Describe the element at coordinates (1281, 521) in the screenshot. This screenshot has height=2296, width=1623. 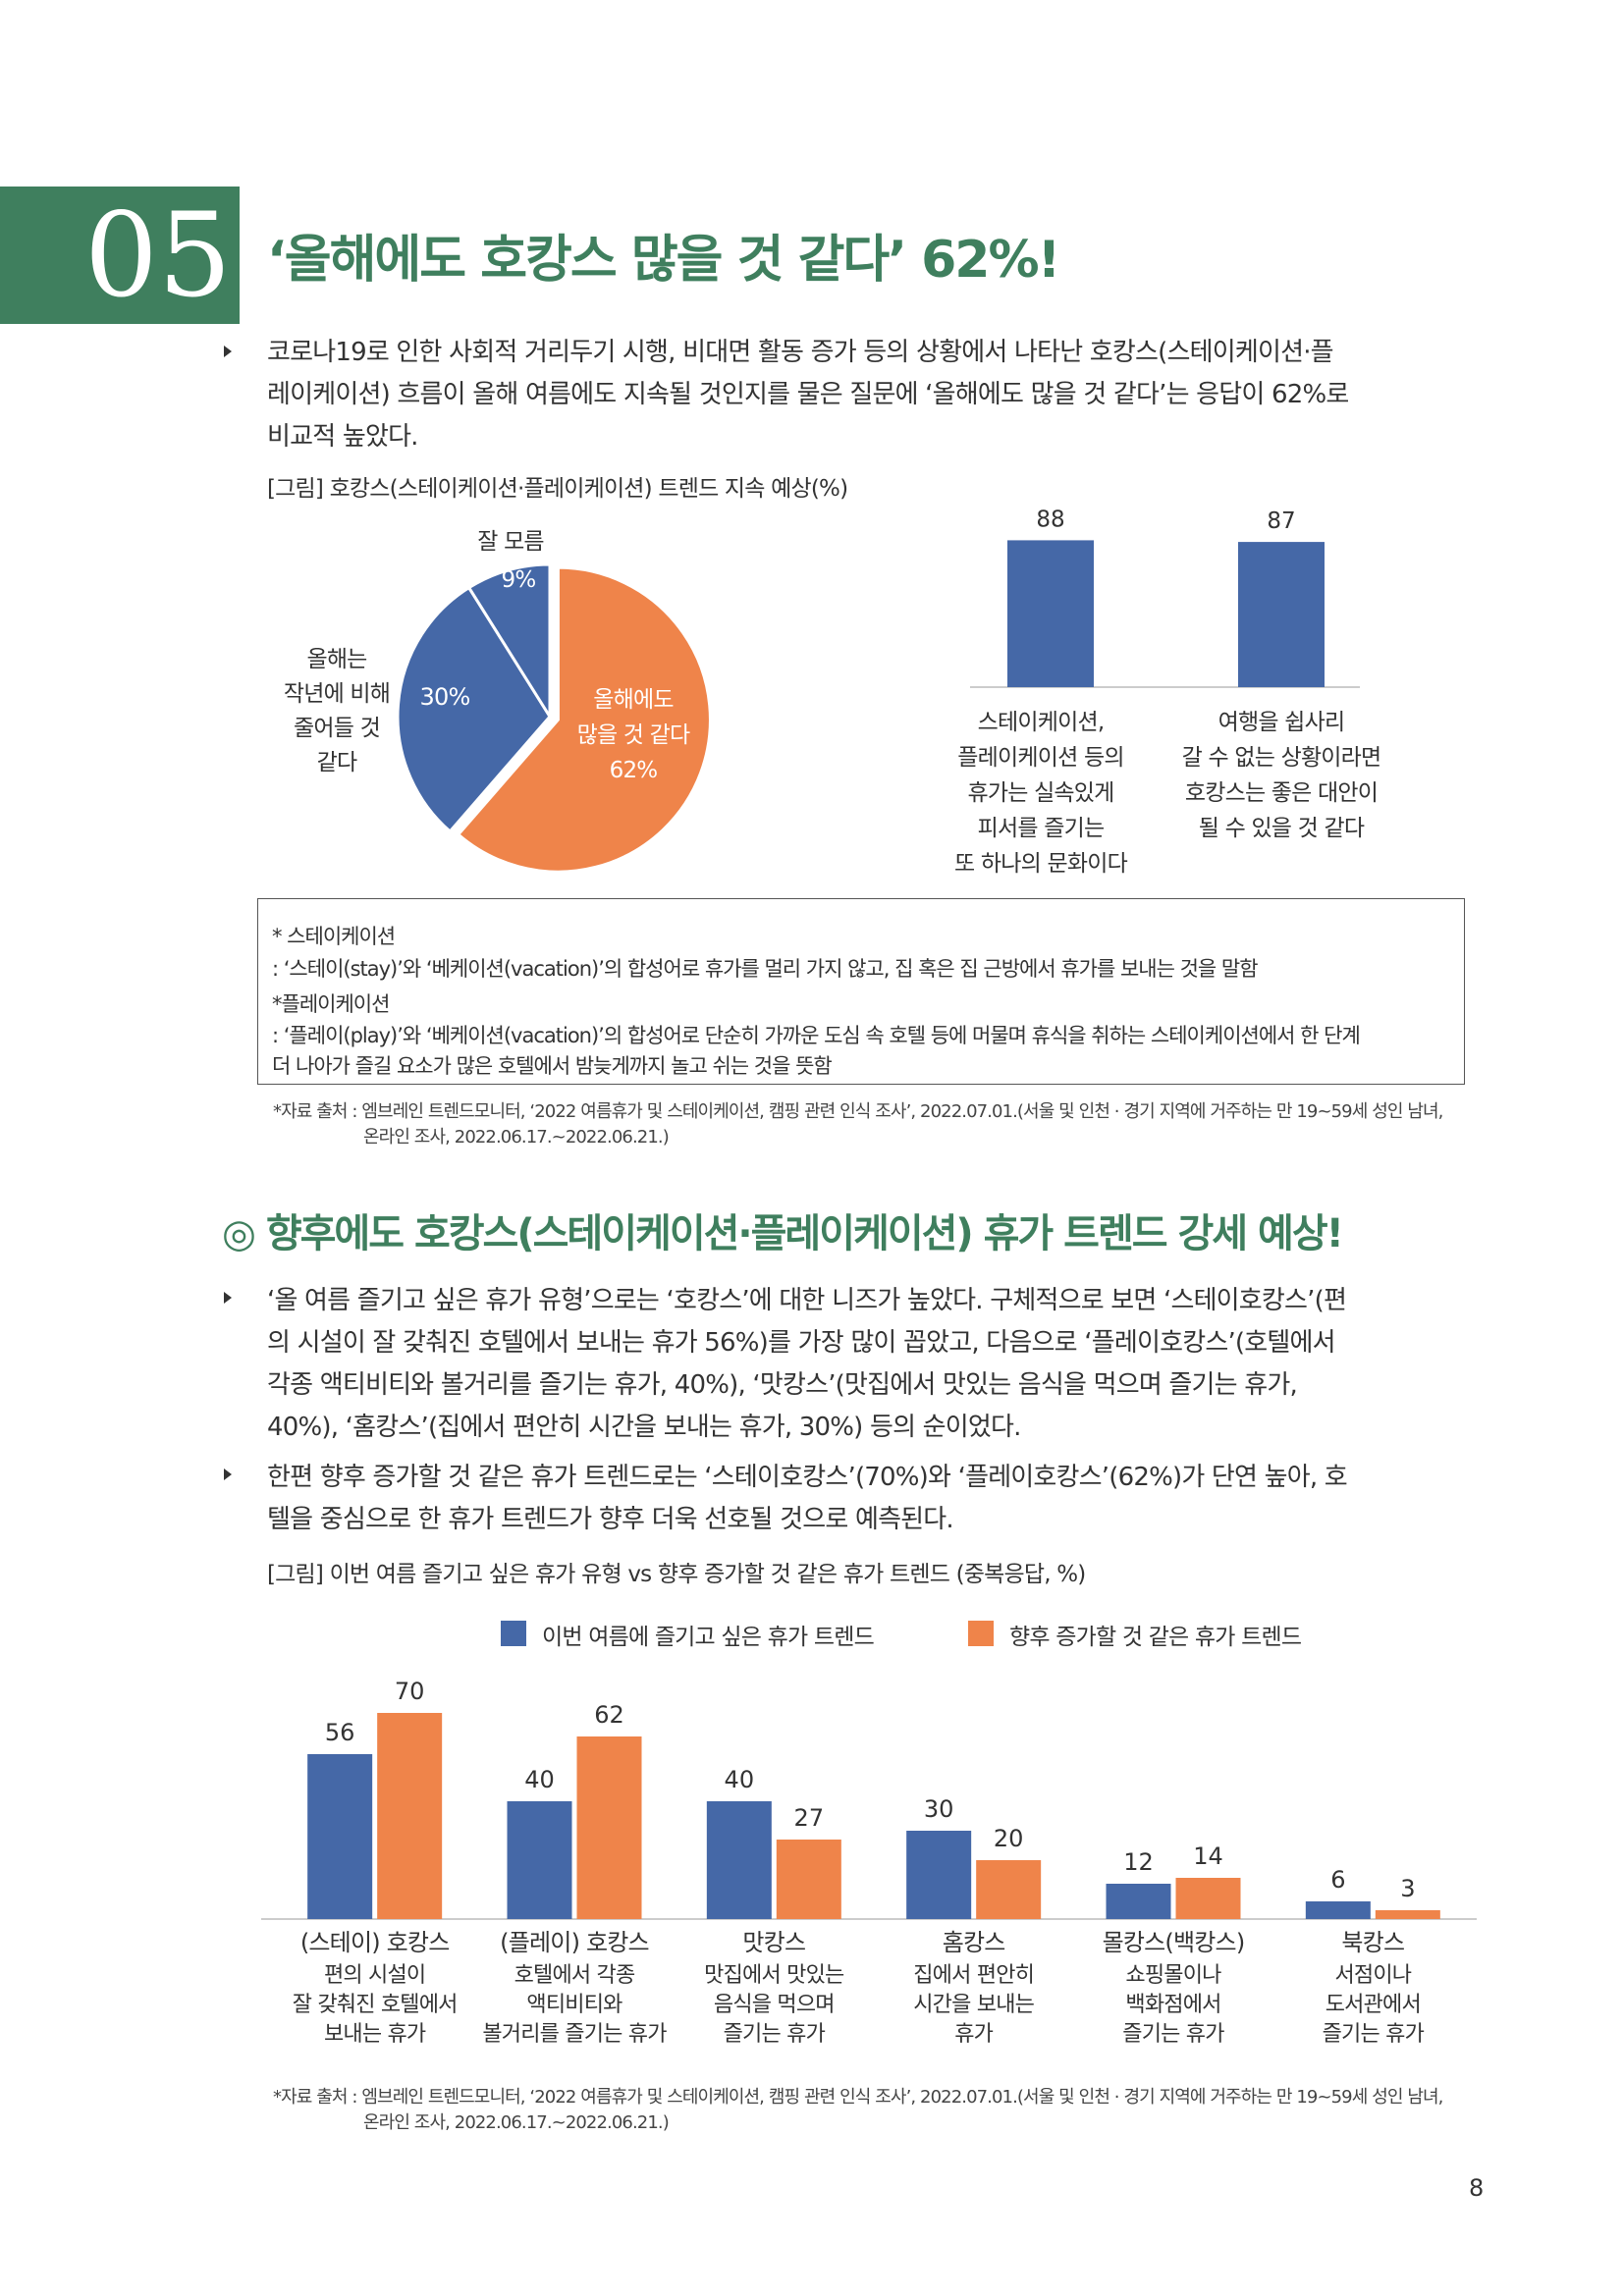
I see `bar-value-label: 87` at that location.